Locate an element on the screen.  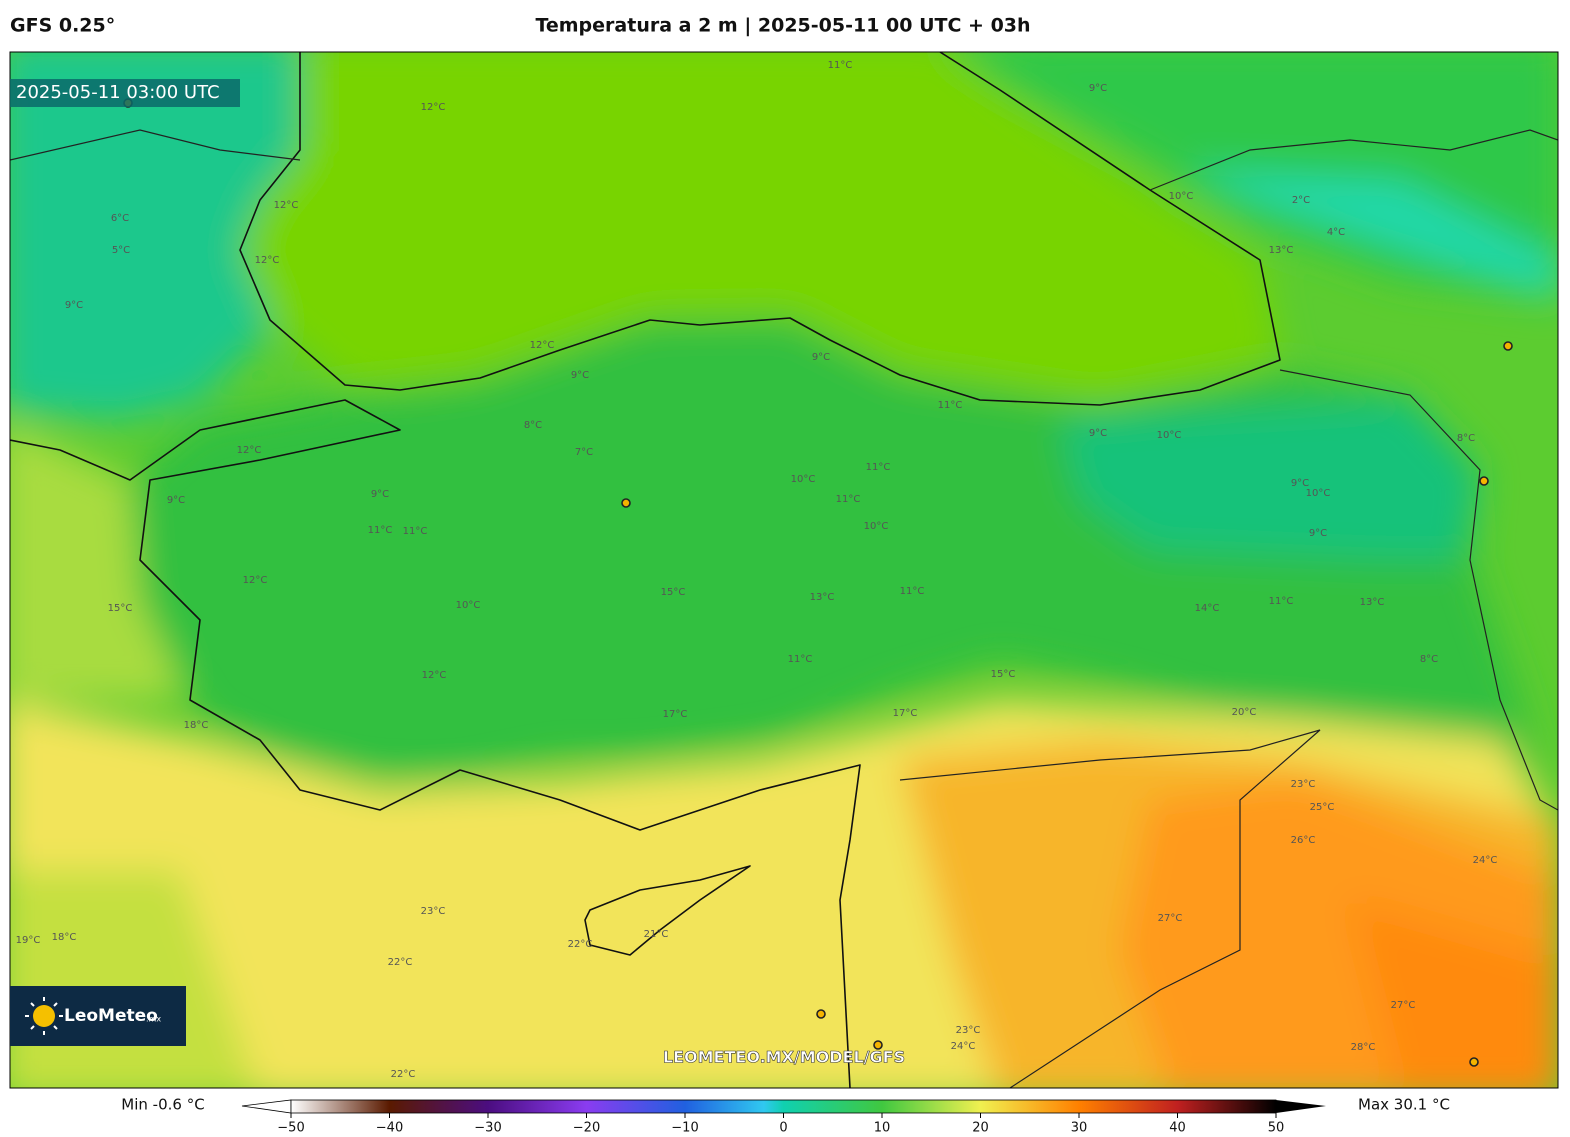
contour-label: 28°C is located at coordinates (1363, 1047).